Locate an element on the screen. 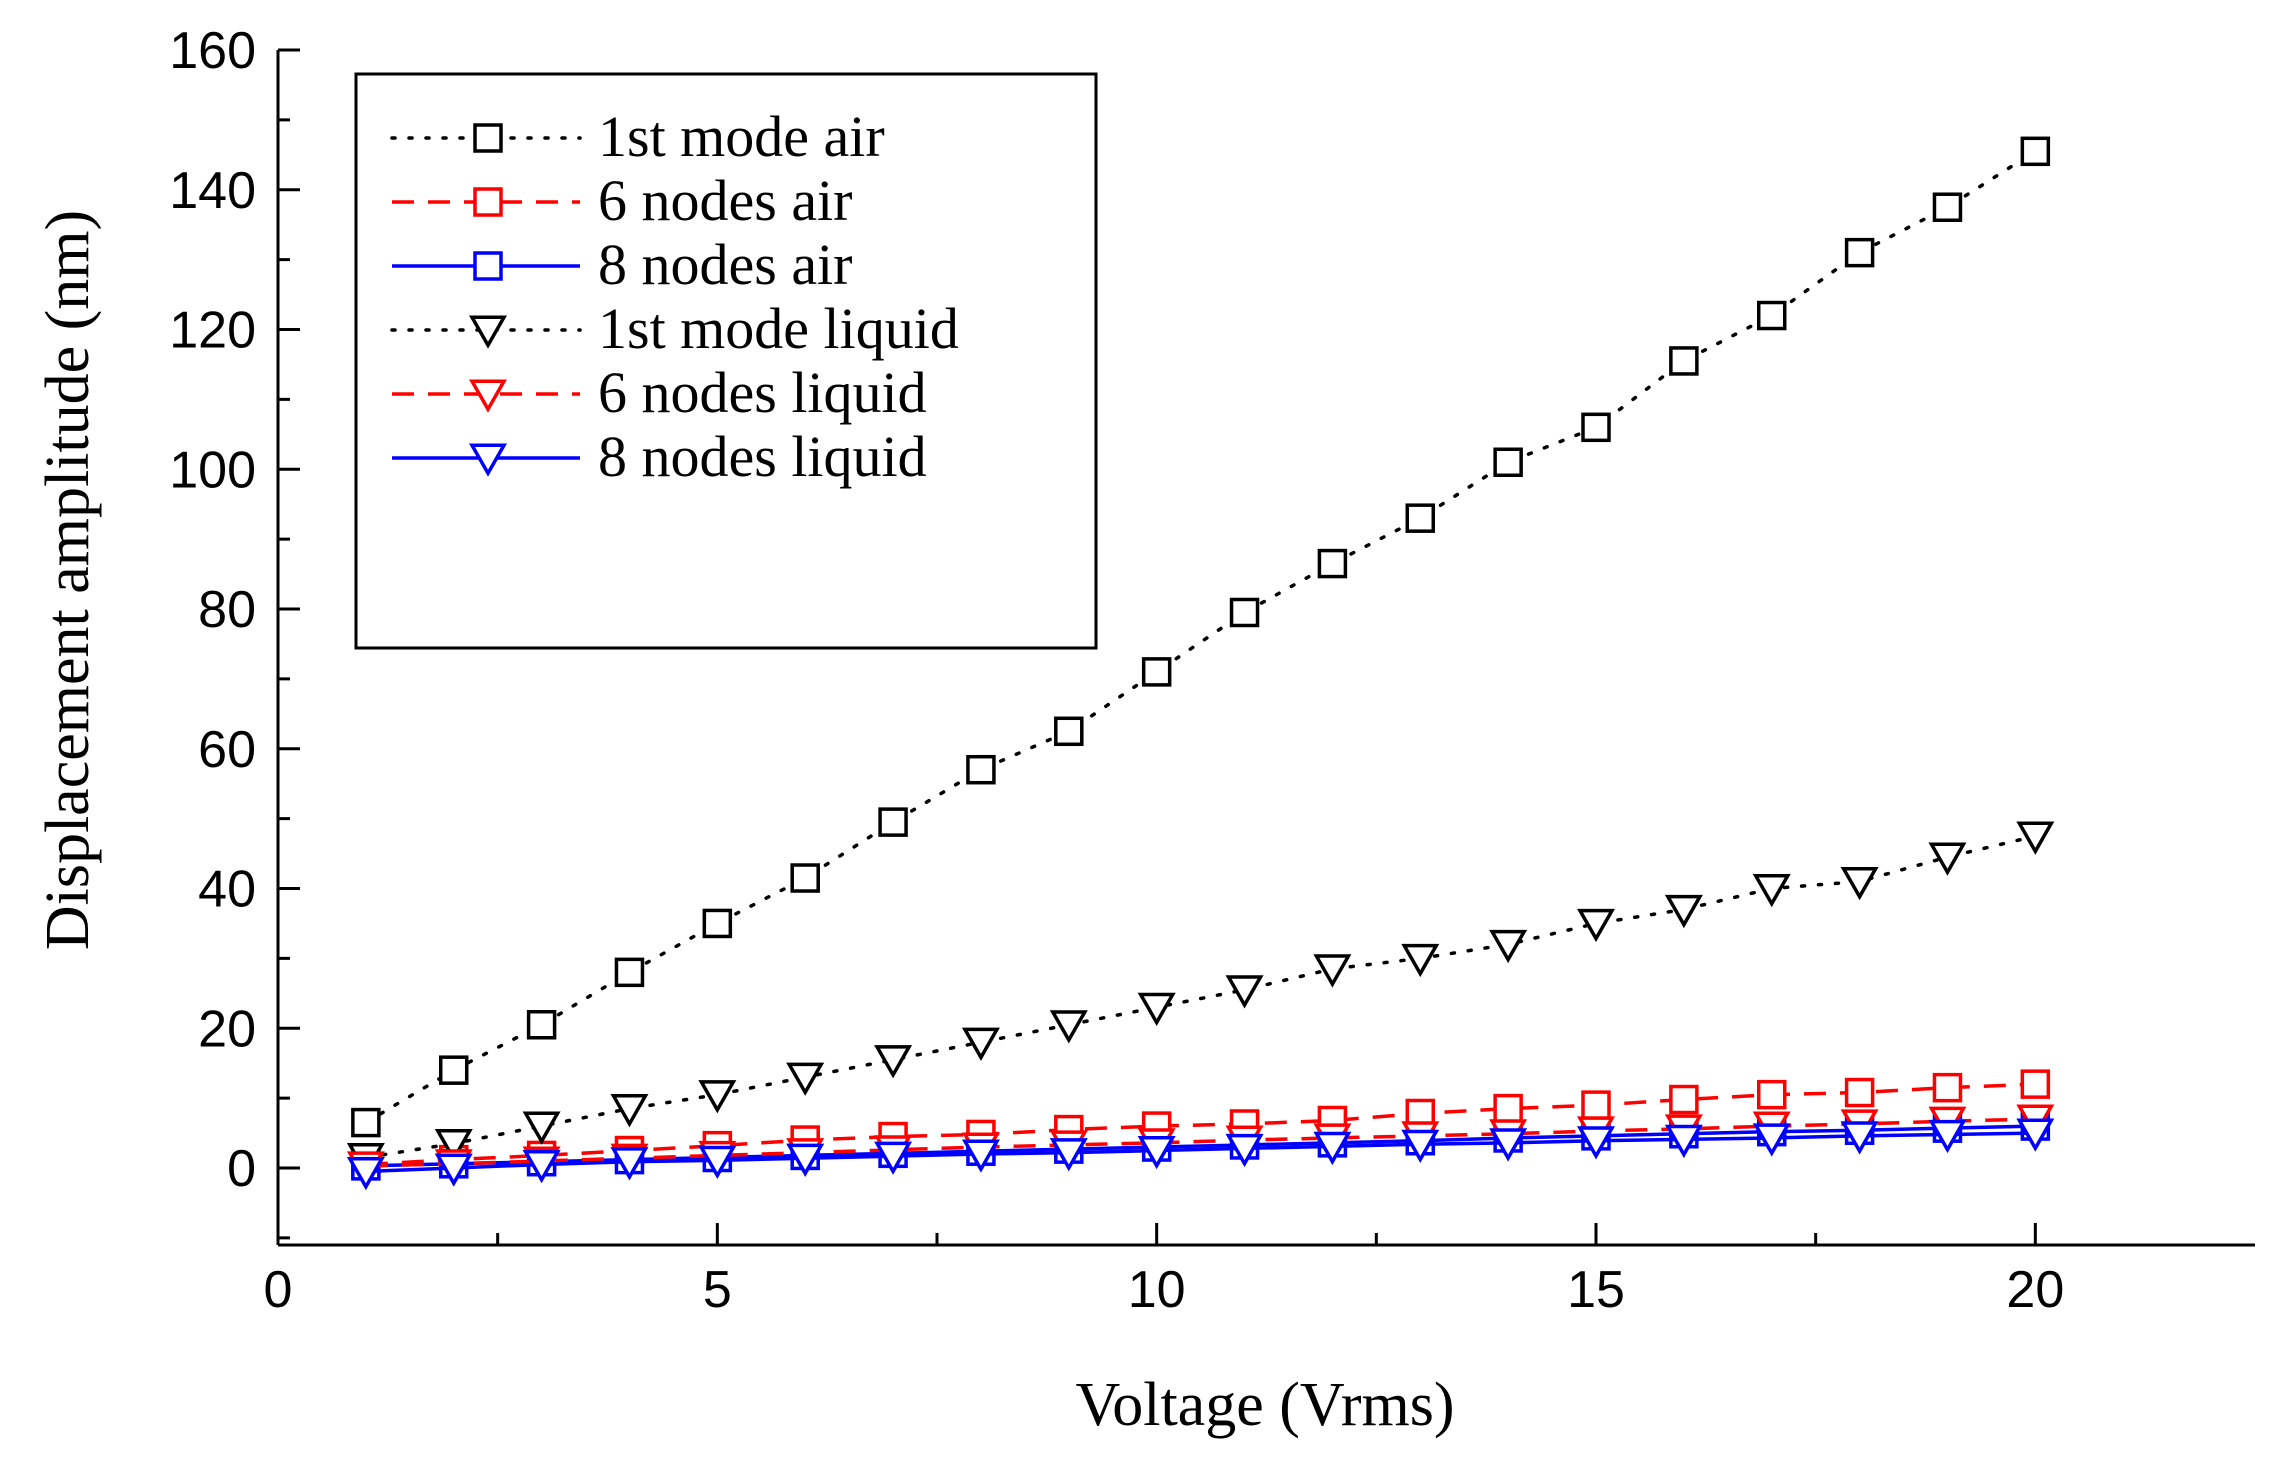 The height and width of the screenshot is (1466, 2281). y-tick-label: 100 is located at coordinates (212, 470).